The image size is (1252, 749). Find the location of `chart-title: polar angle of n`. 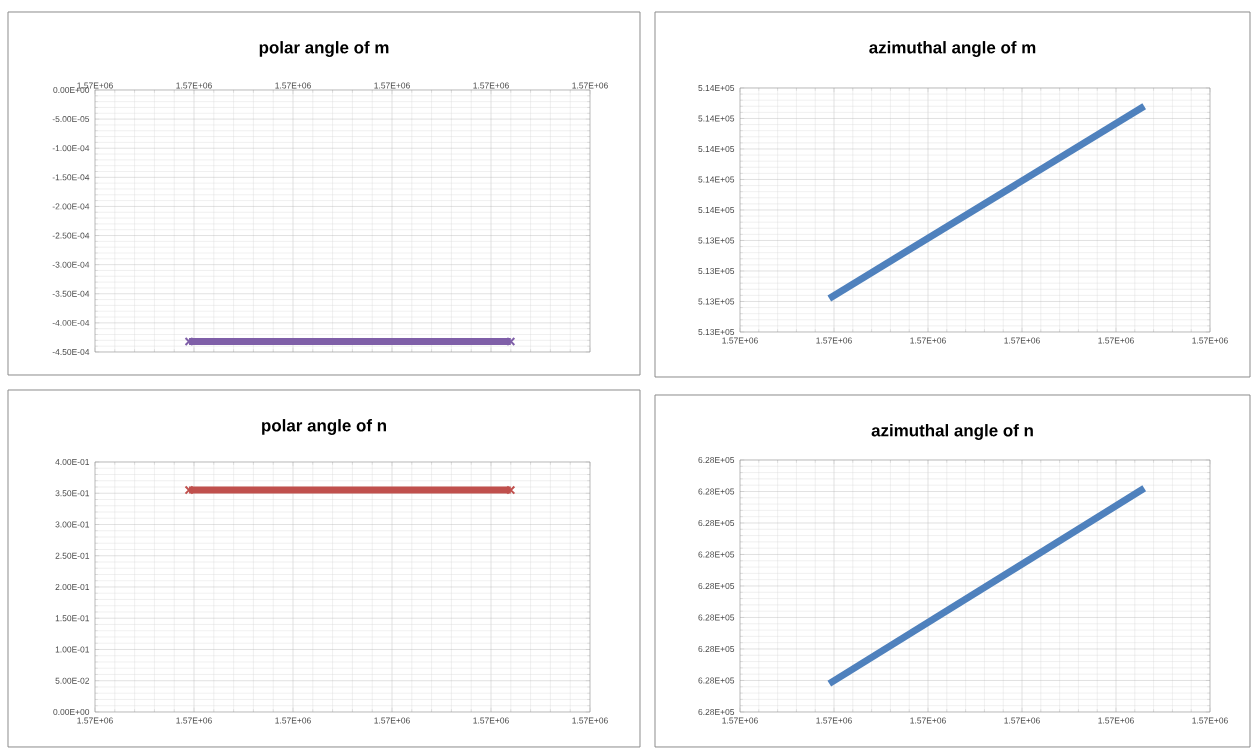

chart-title: polar angle of n is located at coordinates (324, 427).